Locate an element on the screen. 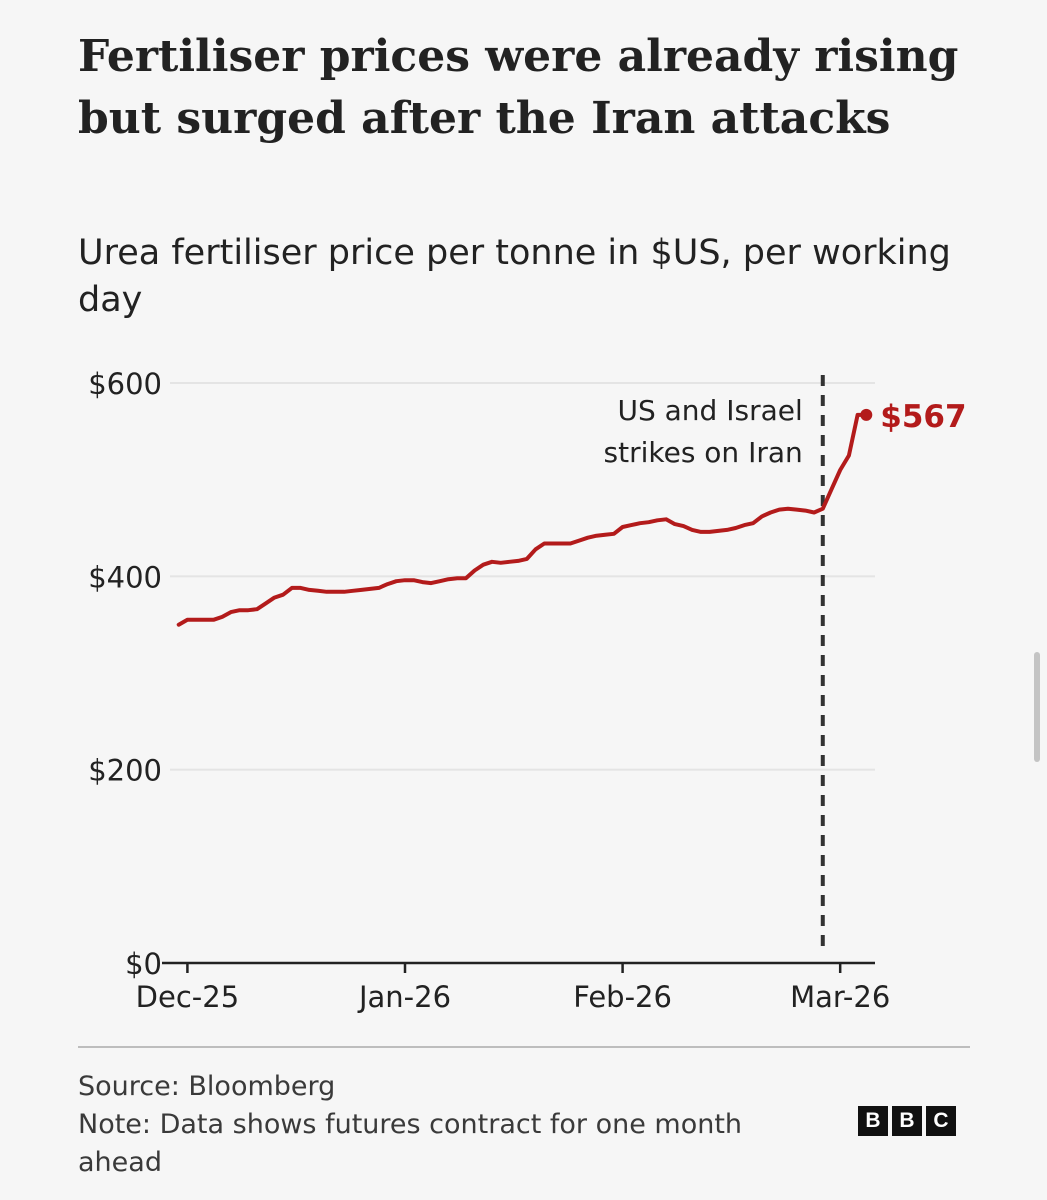  end-point-marker is located at coordinates (866, 414).